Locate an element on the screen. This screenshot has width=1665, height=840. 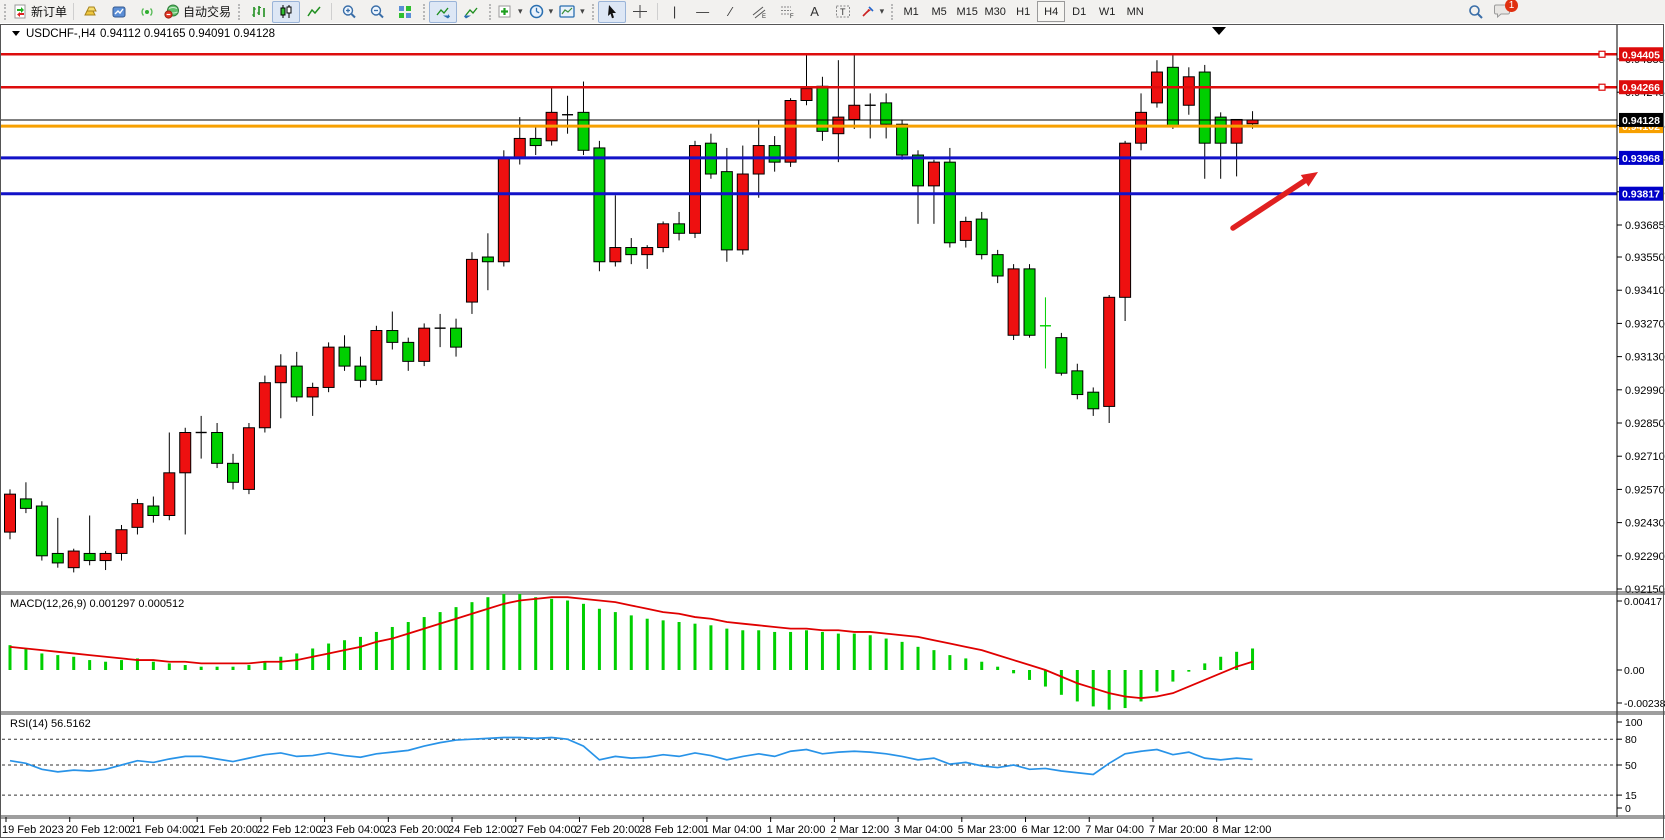
horizontal-line-button: — is located at coordinates (703, 12).